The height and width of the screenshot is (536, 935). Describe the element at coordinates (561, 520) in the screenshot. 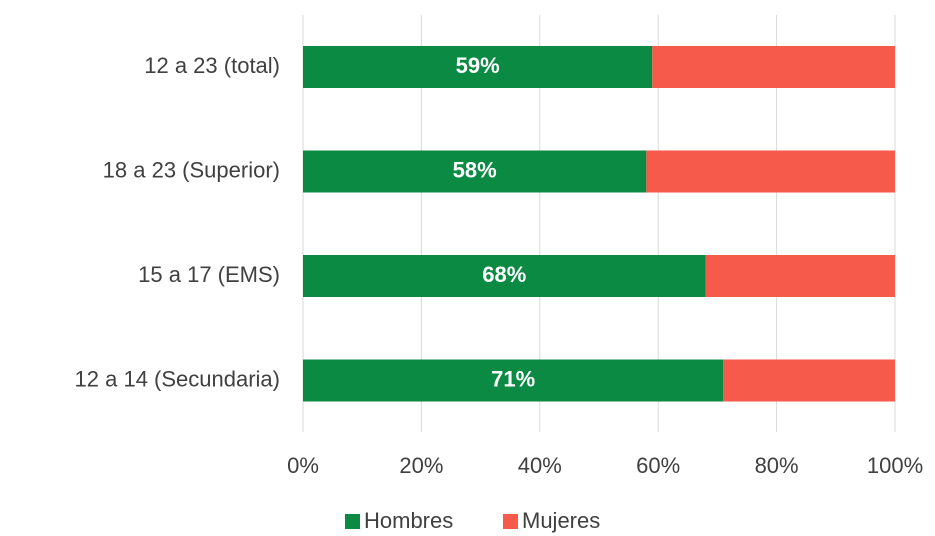

I see `legend-label: Mujeres` at that location.